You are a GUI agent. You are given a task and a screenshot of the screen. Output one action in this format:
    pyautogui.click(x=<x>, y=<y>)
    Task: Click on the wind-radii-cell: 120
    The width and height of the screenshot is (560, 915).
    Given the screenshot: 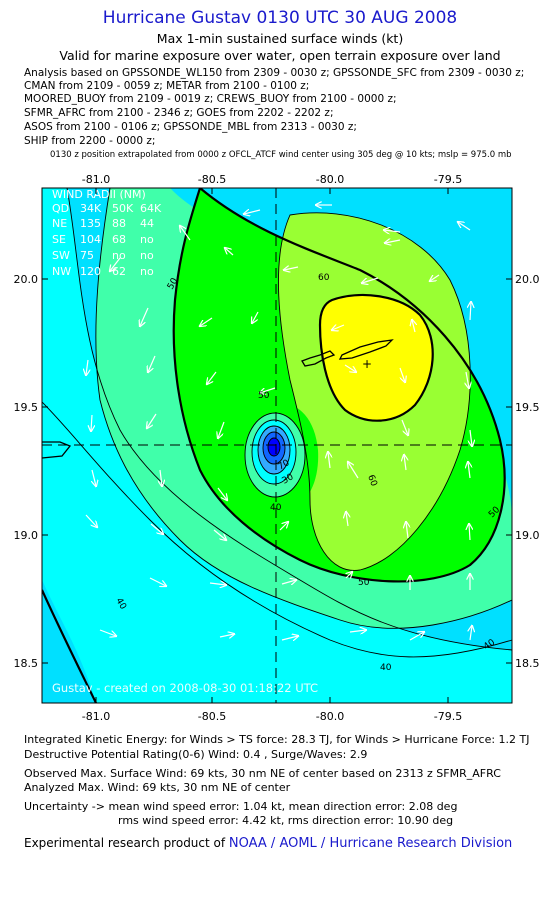 What is the action you would take?
    pyautogui.click(x=90, y=271)
    